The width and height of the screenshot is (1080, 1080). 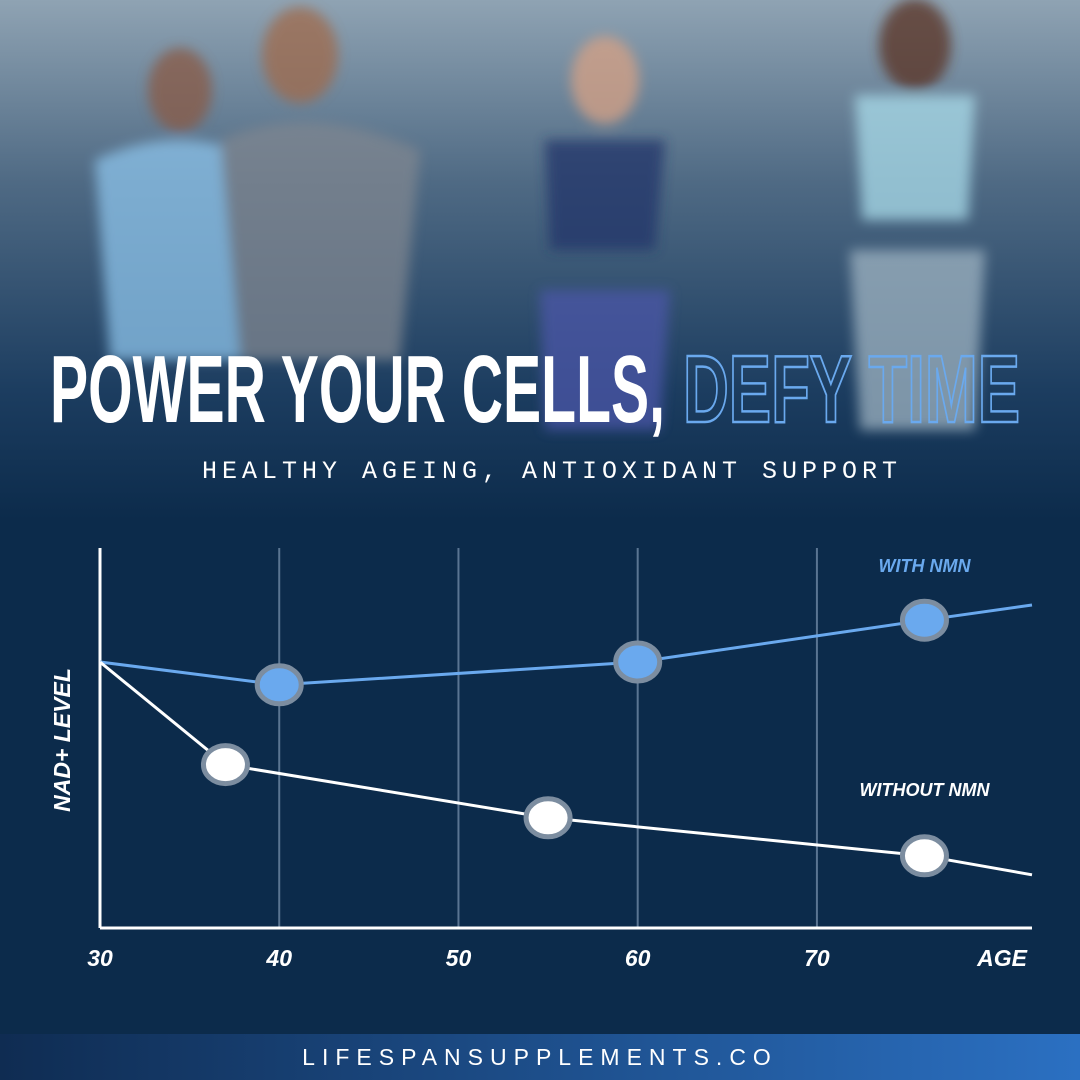 I want to click on title: POWER YOUR CELLS,, so click(x=357, y=389).